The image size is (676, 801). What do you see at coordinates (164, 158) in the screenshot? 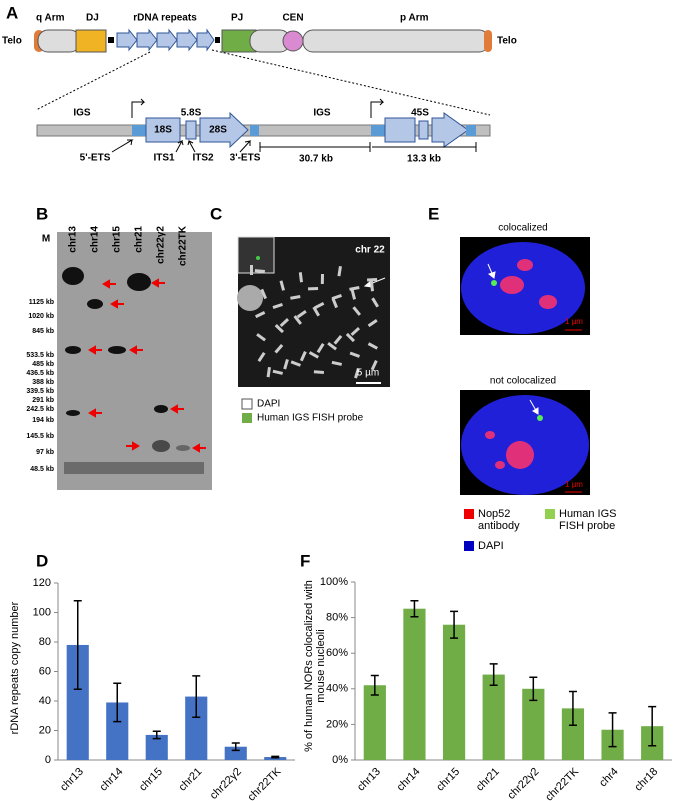
I see `region-label: ITS1` at bounding box center [164, 158].